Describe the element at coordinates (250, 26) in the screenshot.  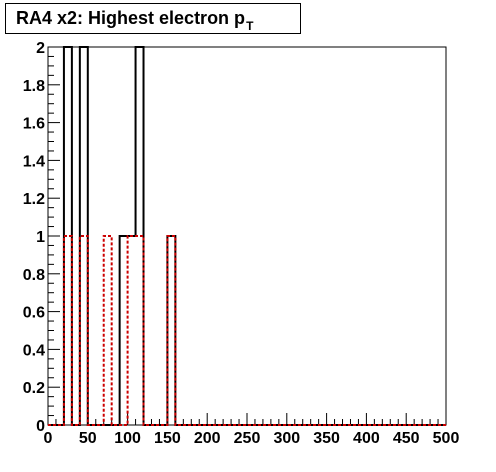
I see `chart-title-subscript: T` at that location.